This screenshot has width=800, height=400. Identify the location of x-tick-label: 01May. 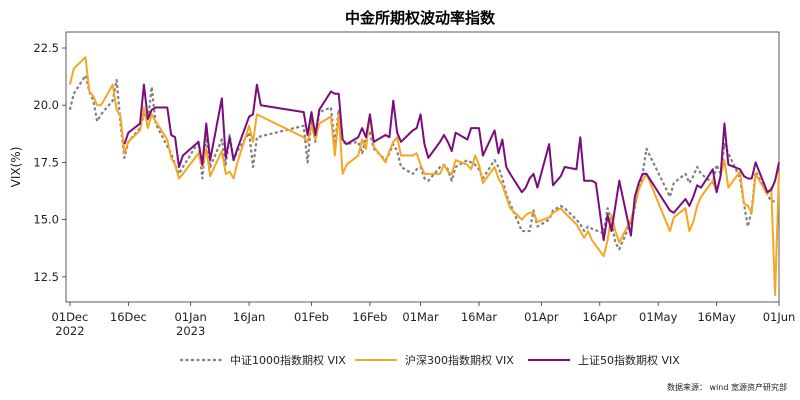
(658, 317).